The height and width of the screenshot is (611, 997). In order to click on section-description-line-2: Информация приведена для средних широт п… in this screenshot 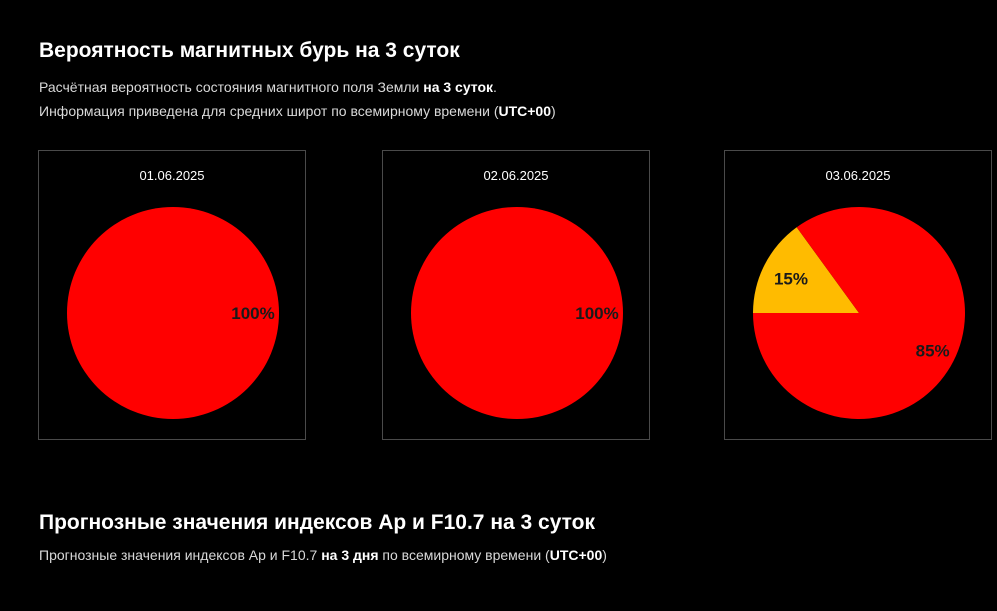, I will do `click(297, 111)`.